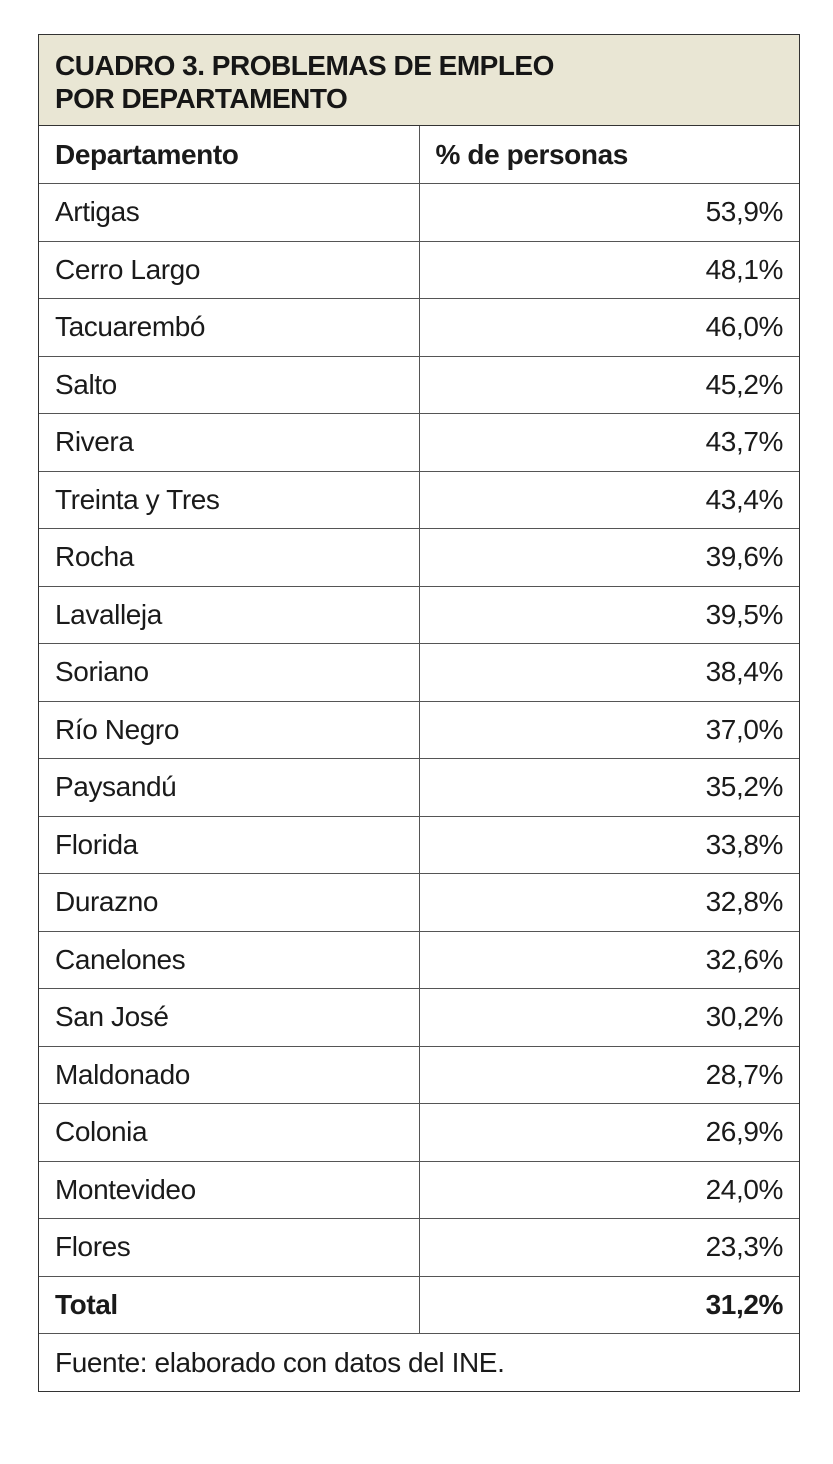  I want to click on percent-cell: 43,4%, so click(609, 500).